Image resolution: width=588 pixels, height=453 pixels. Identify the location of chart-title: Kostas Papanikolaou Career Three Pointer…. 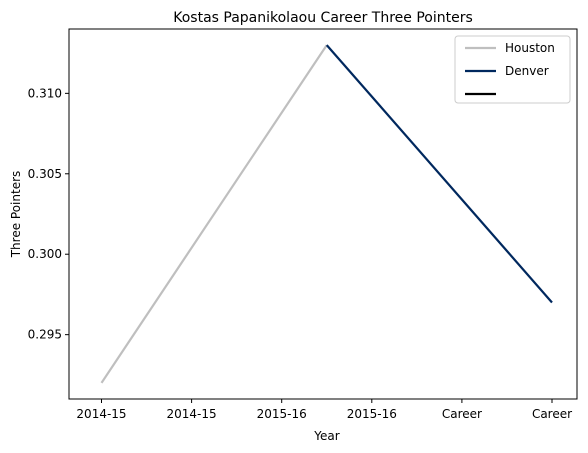
(323, 18).